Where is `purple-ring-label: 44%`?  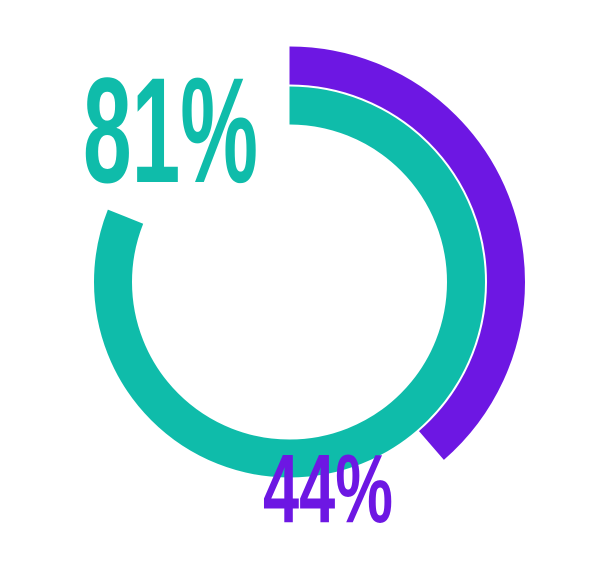
purple-ring-label: 44% is located at coordinates (328, 488).